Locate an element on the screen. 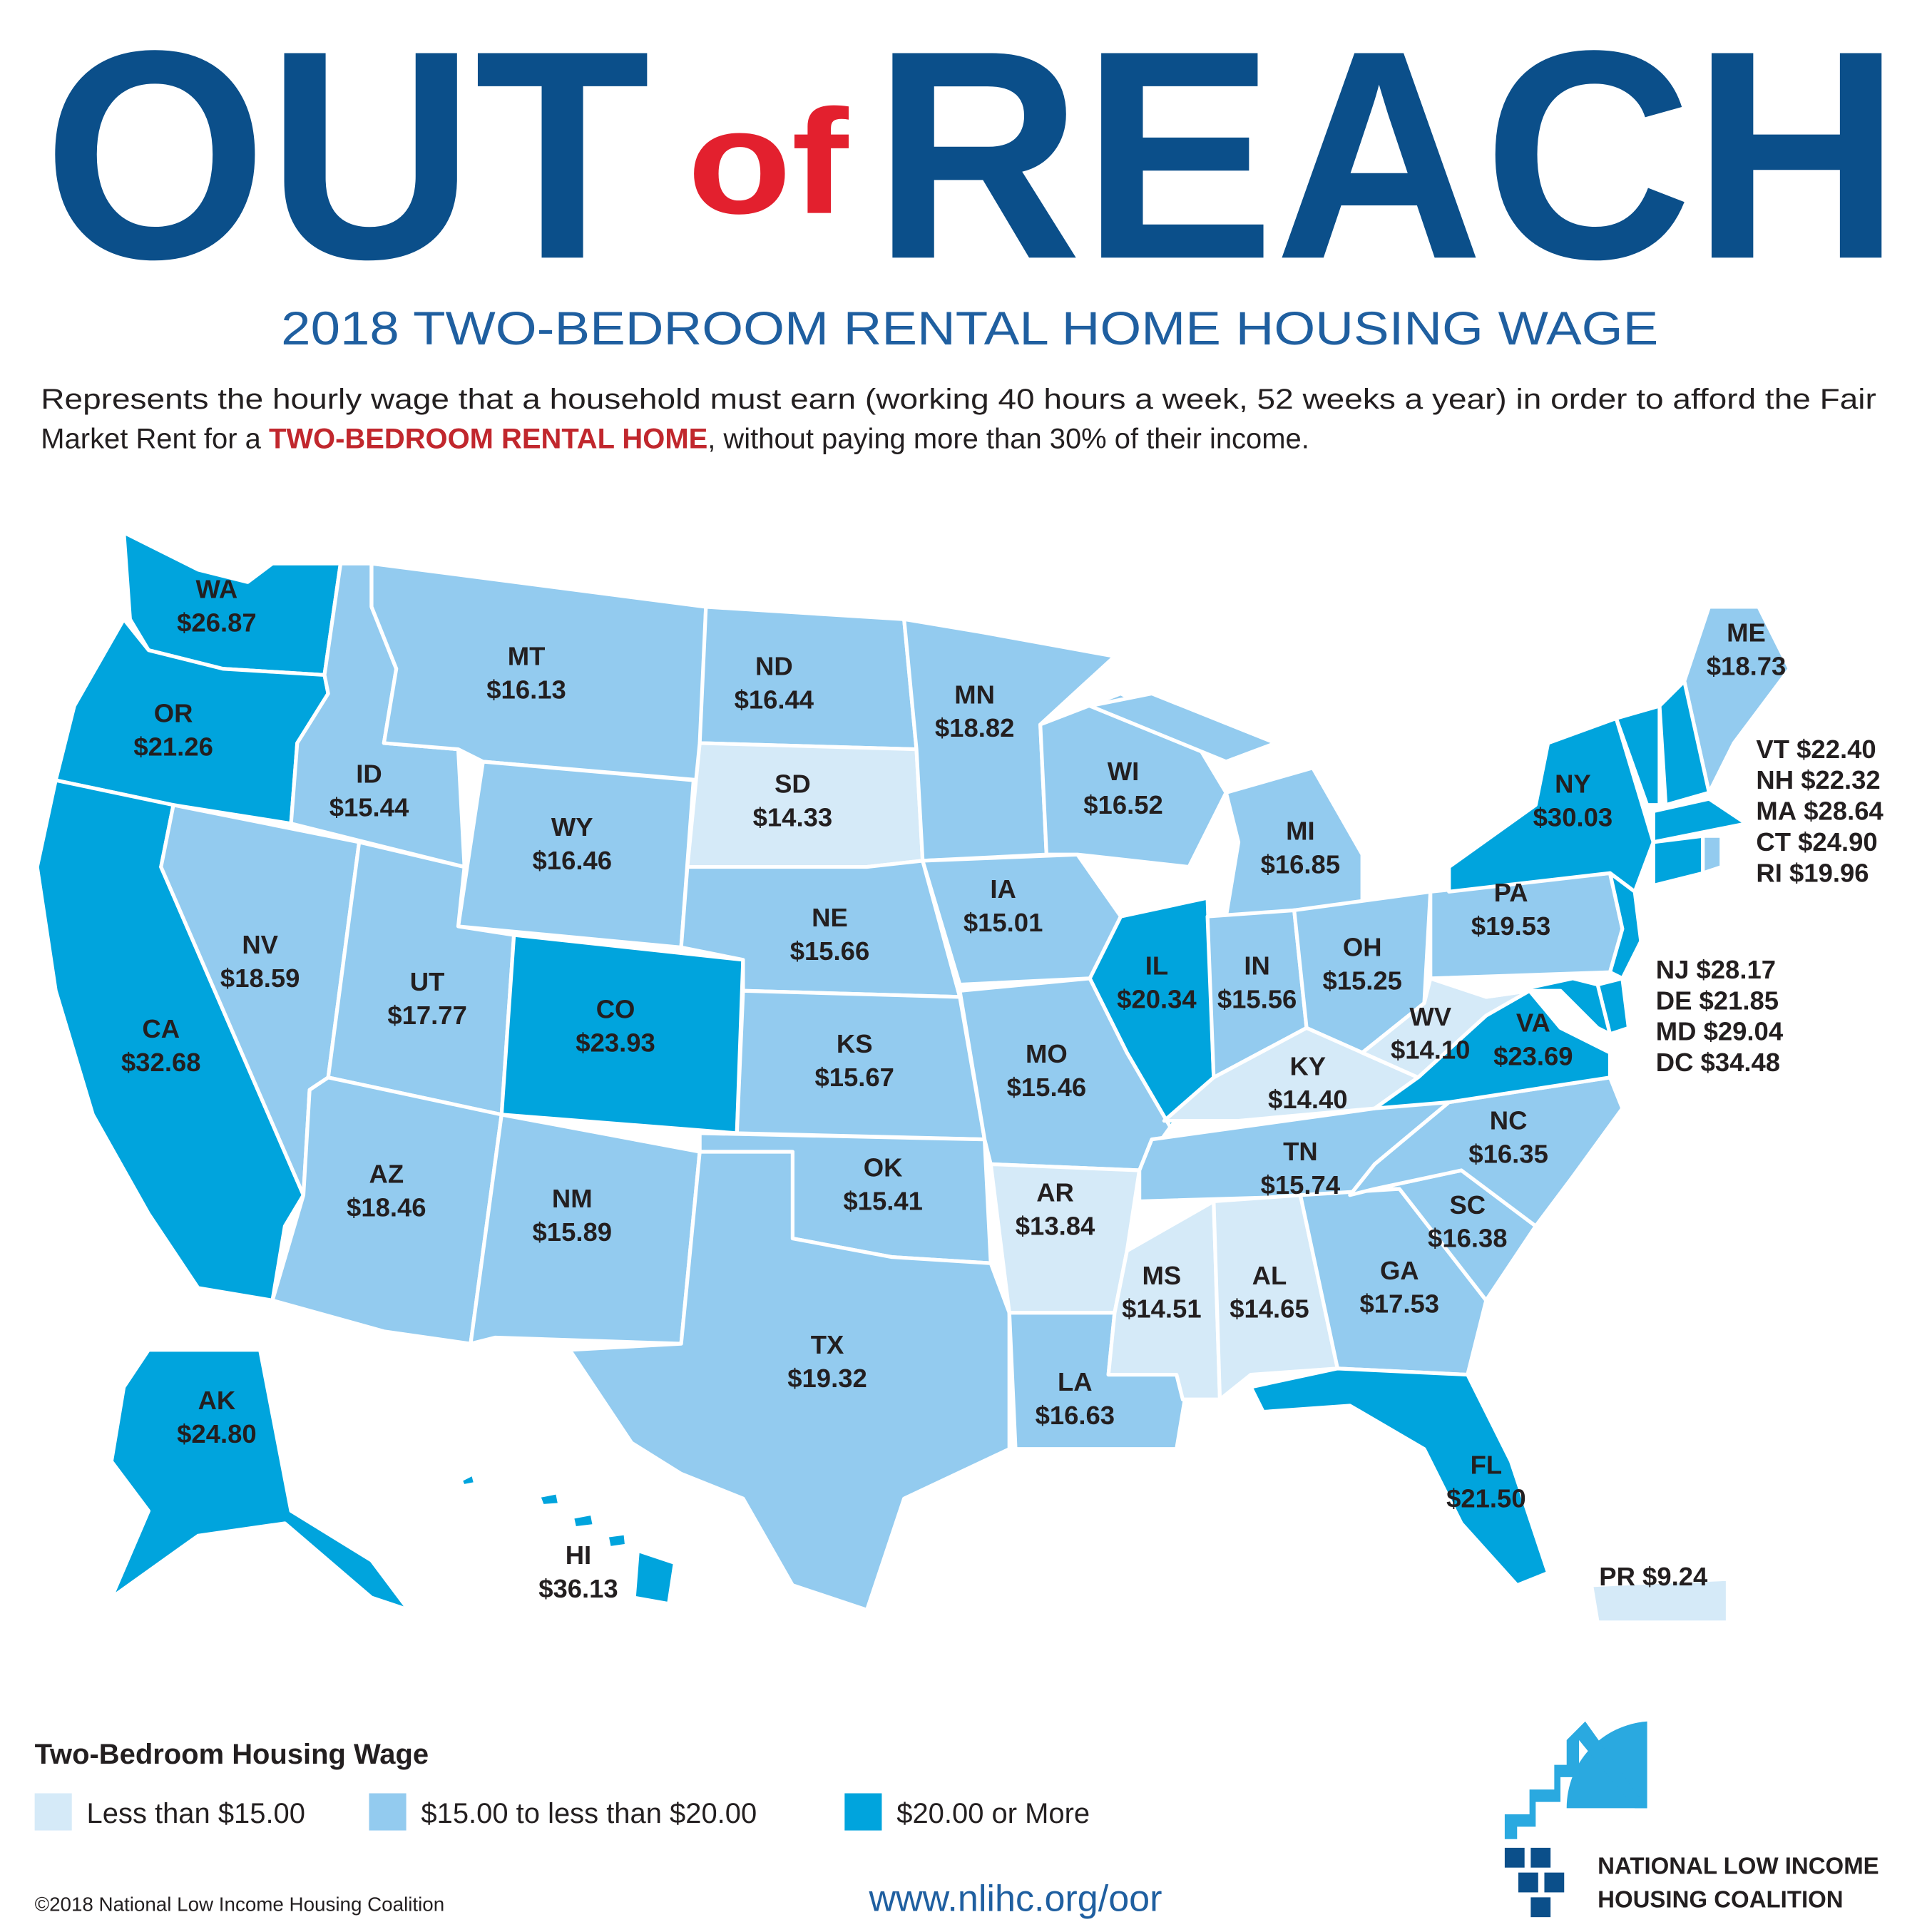  state-wage: $18.73 is located at coordinates (1747, 665).